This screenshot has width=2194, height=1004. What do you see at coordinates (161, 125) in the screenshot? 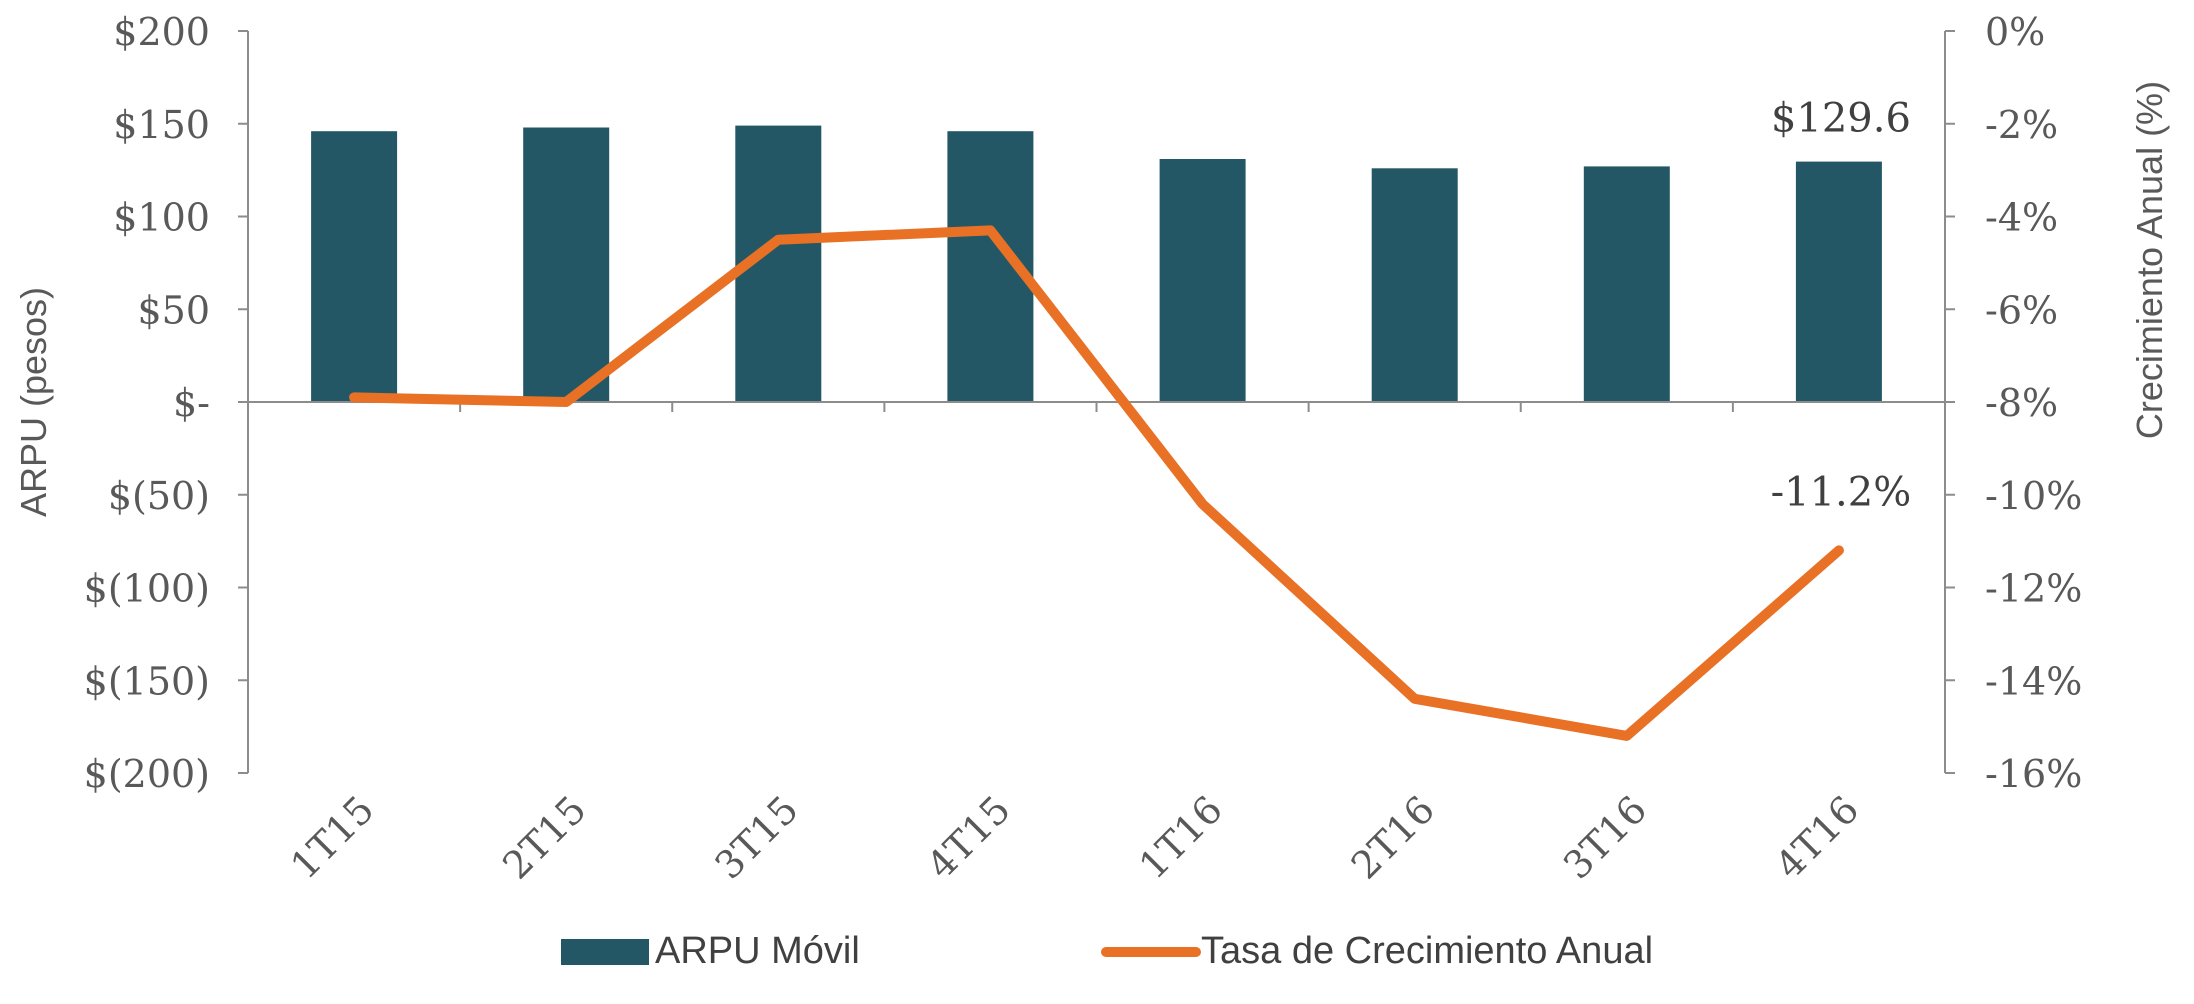
I see `left-tick-label: $150` at bounding box center [161, 125].